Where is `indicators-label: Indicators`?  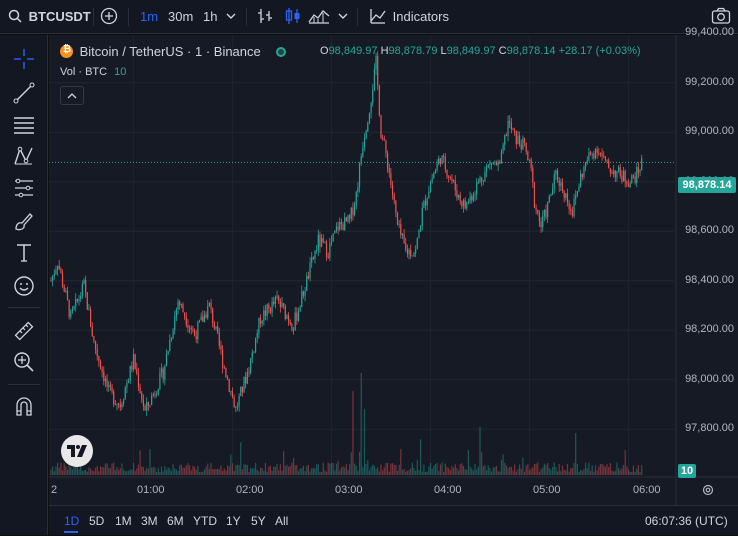
indicators-label: Indicators is located at coordinates (420, 16).